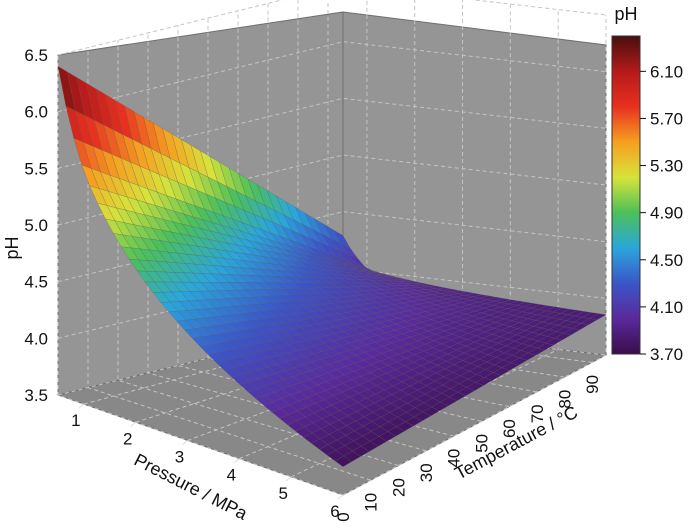 The height and width of the screenshot is (528, 700). I want to click on z-tick-label: 4.5, so click(36, 282).